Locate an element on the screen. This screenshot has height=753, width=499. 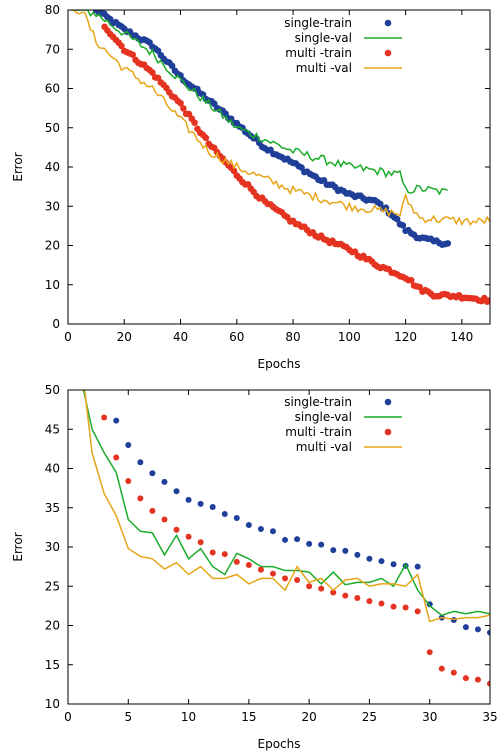
y-tick-label: 10 is located at coordinates (52, 704).